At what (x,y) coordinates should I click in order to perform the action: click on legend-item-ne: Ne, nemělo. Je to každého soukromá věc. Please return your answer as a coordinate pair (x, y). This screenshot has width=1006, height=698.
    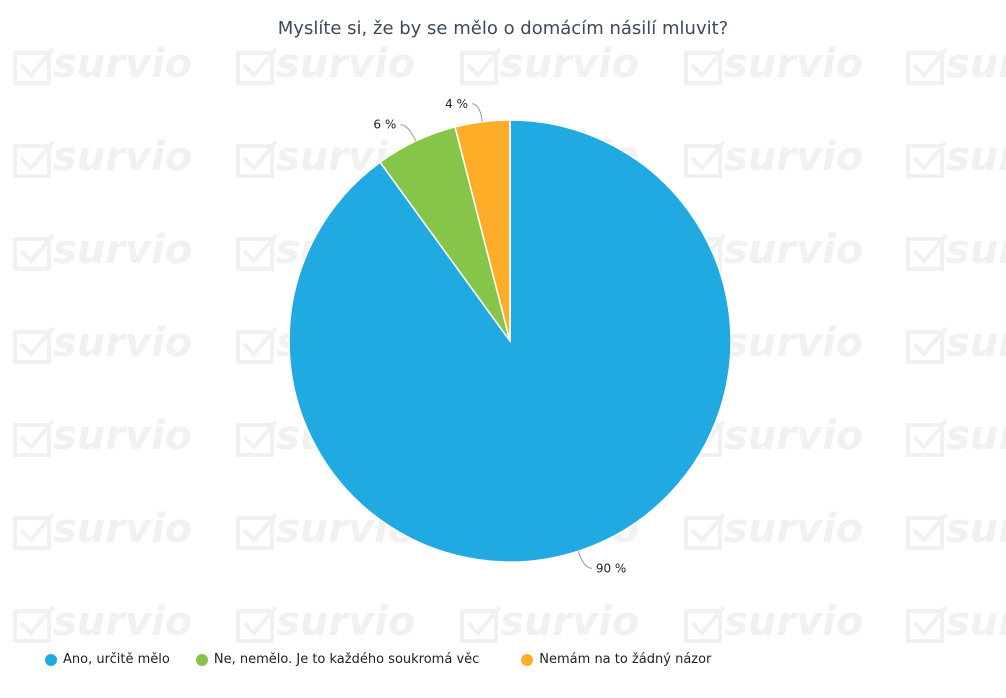
    Looking at the image, I should click on (337, 659).